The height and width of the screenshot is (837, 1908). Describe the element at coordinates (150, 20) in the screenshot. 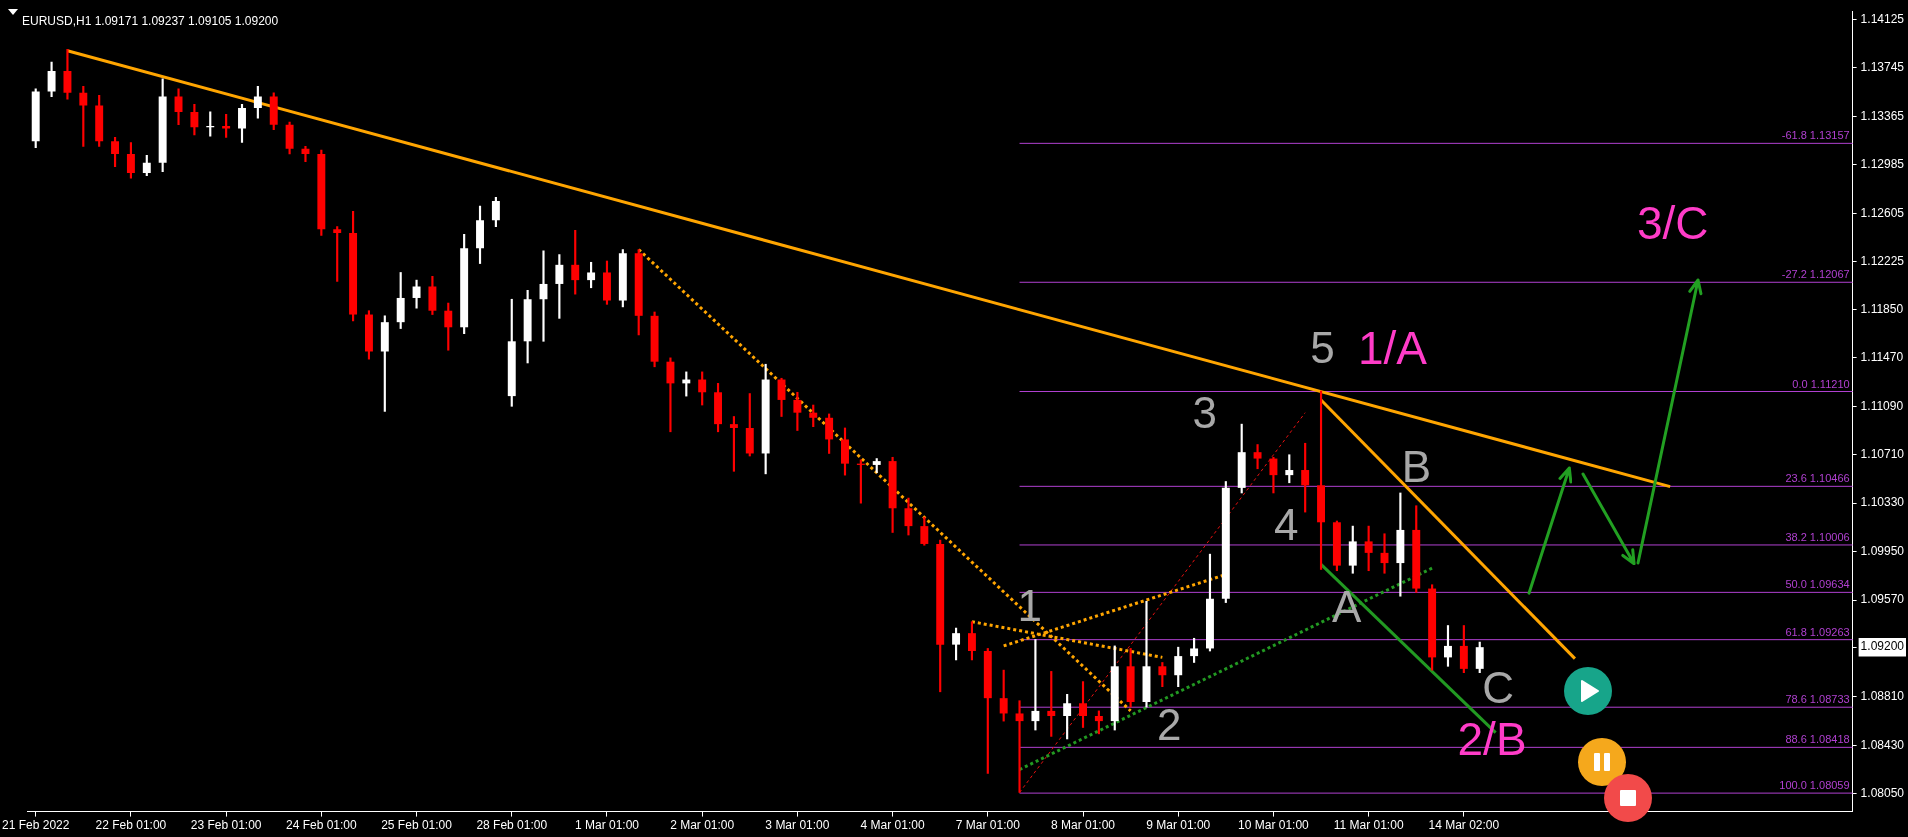

I see `chart-title: EURUSD,H1 1.09171 1.09237 1.09105 1.09200` at that location.